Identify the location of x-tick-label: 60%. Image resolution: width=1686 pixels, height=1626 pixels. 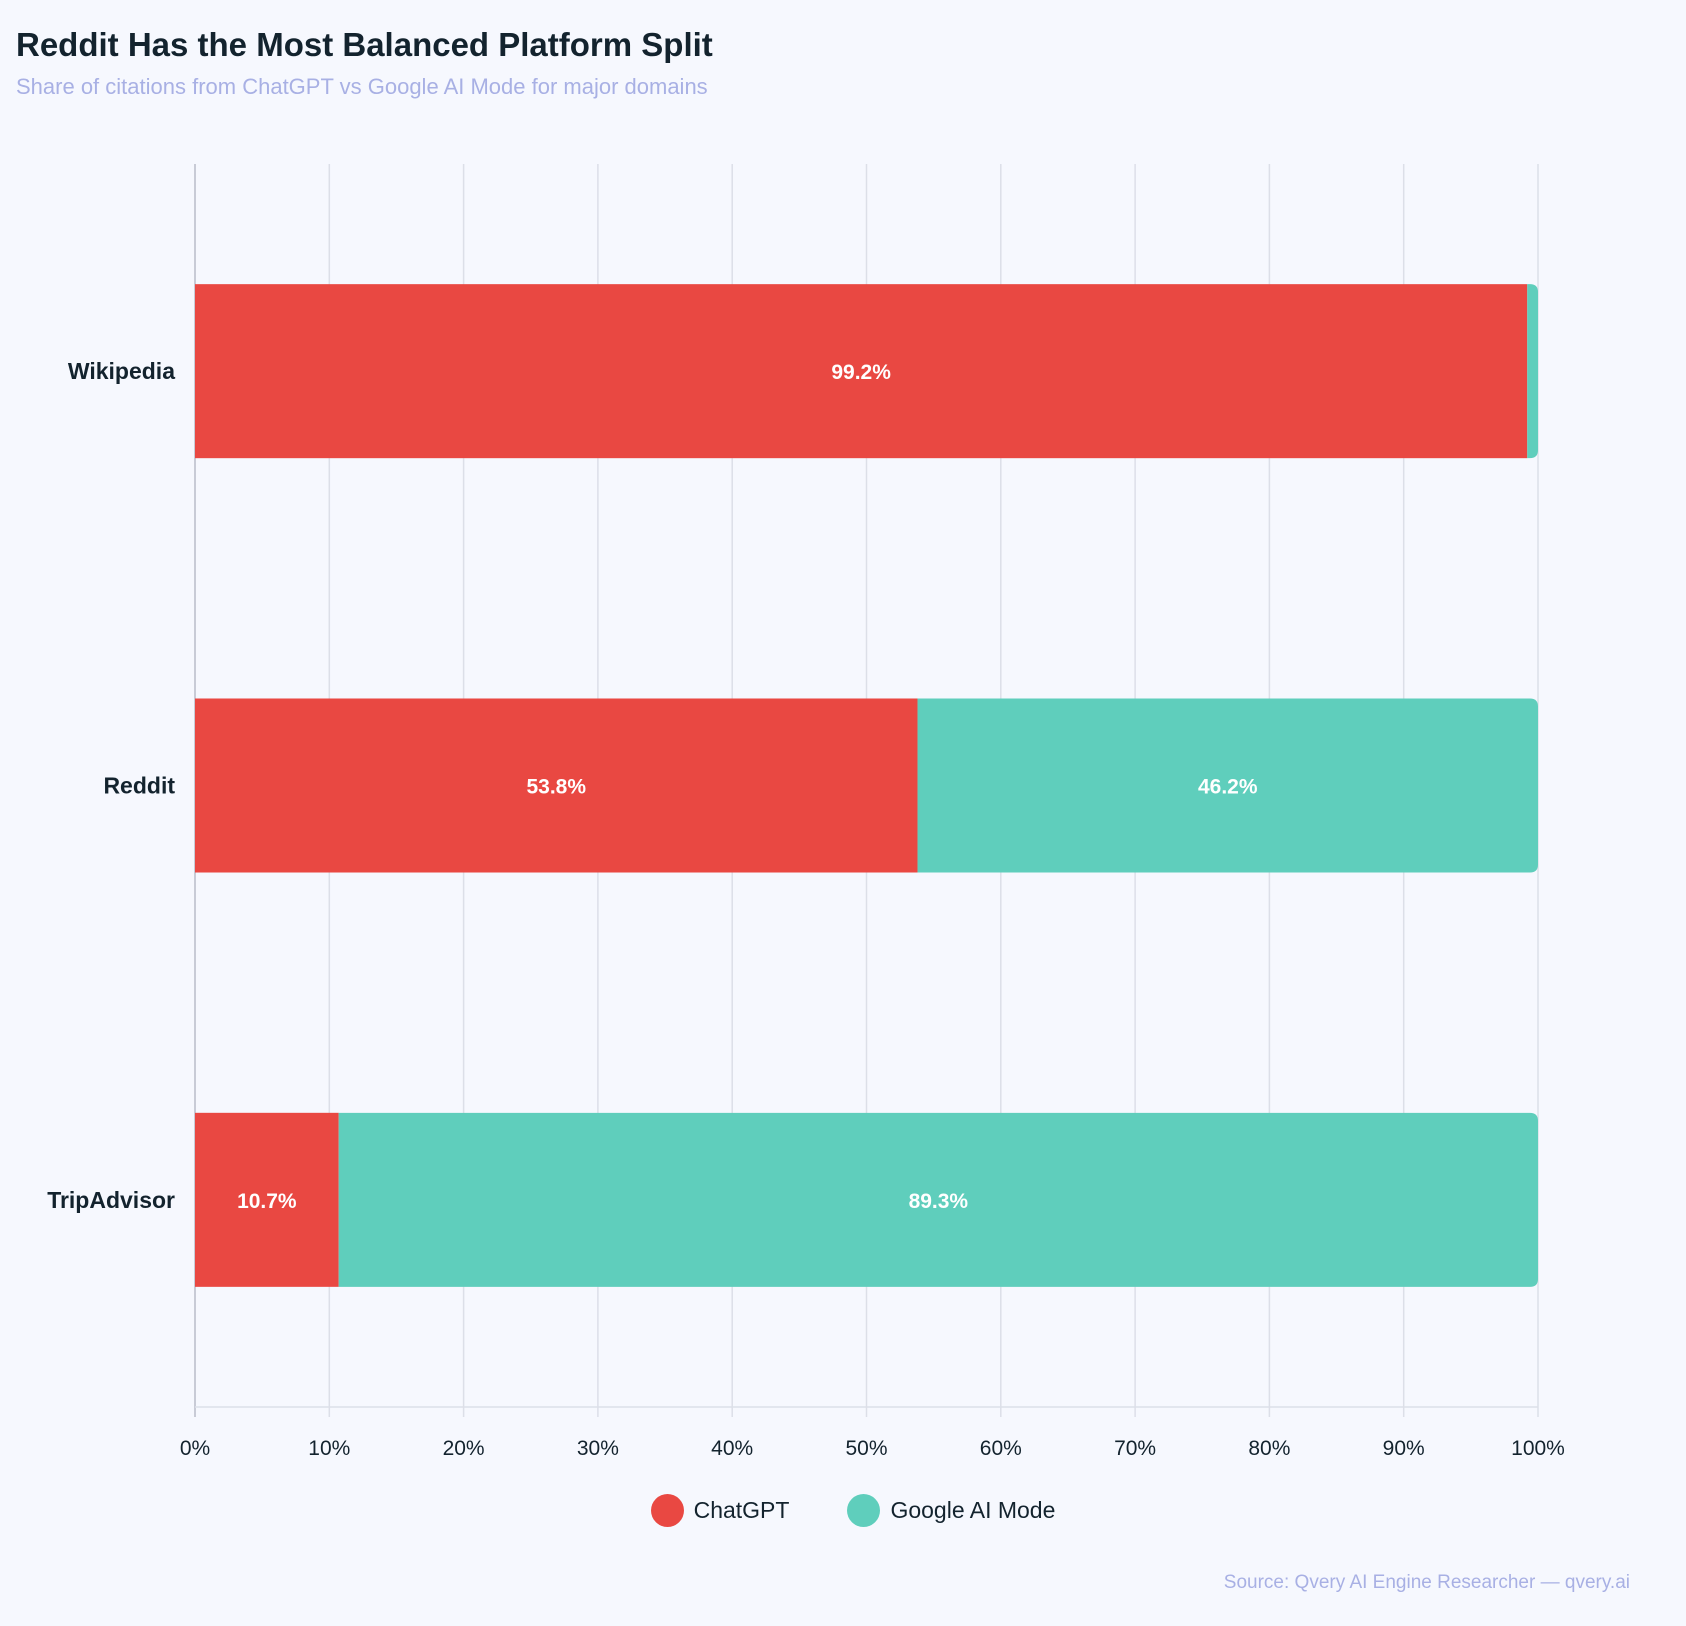
(1001, 1448).